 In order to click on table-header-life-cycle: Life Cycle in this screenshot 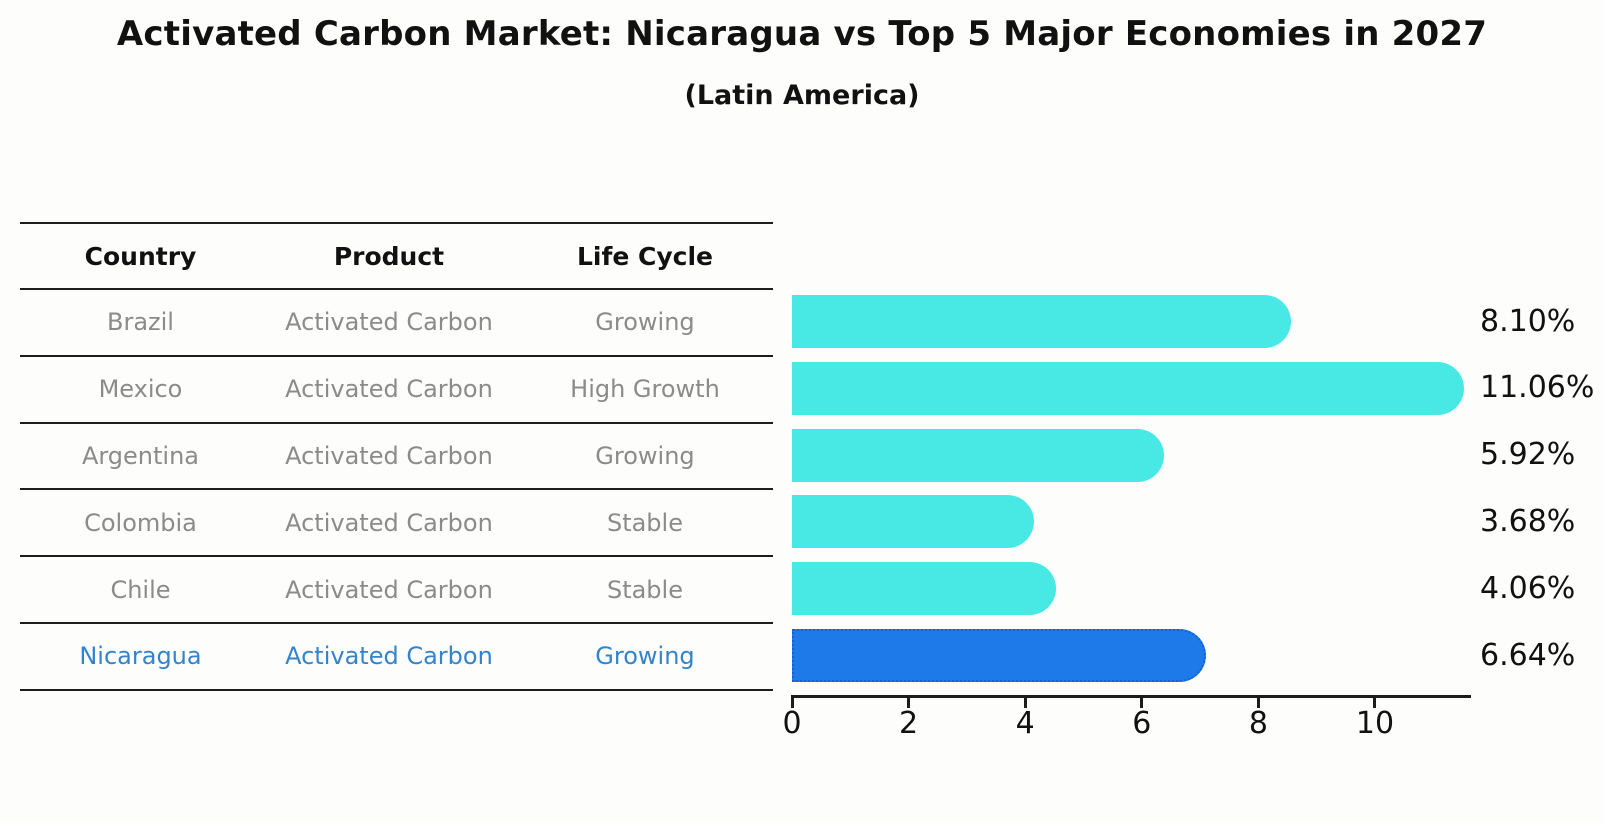, I will do `click(644, 256)`.